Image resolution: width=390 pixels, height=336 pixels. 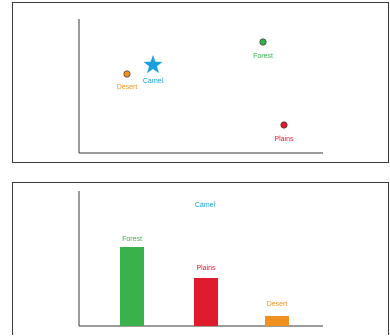 I want to click on plains-bar-label: Plains, so click(x=206, y=268).